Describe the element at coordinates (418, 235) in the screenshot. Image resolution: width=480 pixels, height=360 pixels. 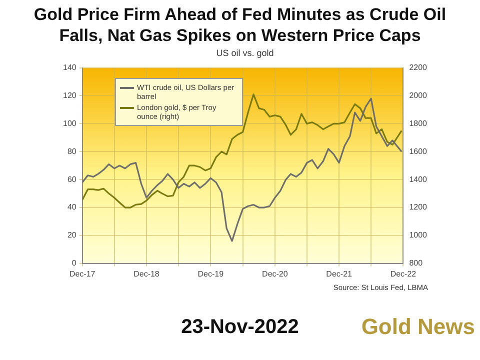
I see `y2-tick-label: 1000` at that location.